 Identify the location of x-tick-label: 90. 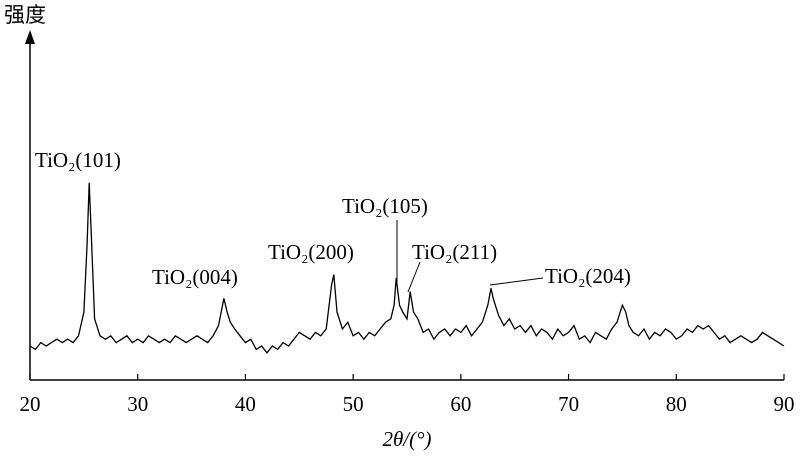
(784, 404).